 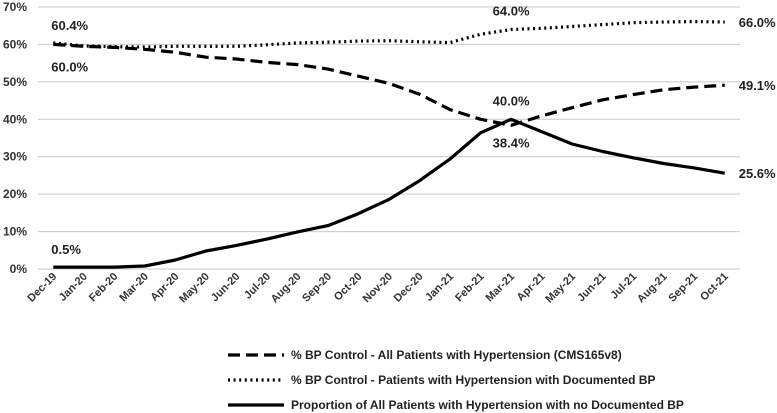 What do you see at coordinates (714, 287) in the screenshot?
I see `x-tick-label: Oct-21` at bounding box center [714, 287].